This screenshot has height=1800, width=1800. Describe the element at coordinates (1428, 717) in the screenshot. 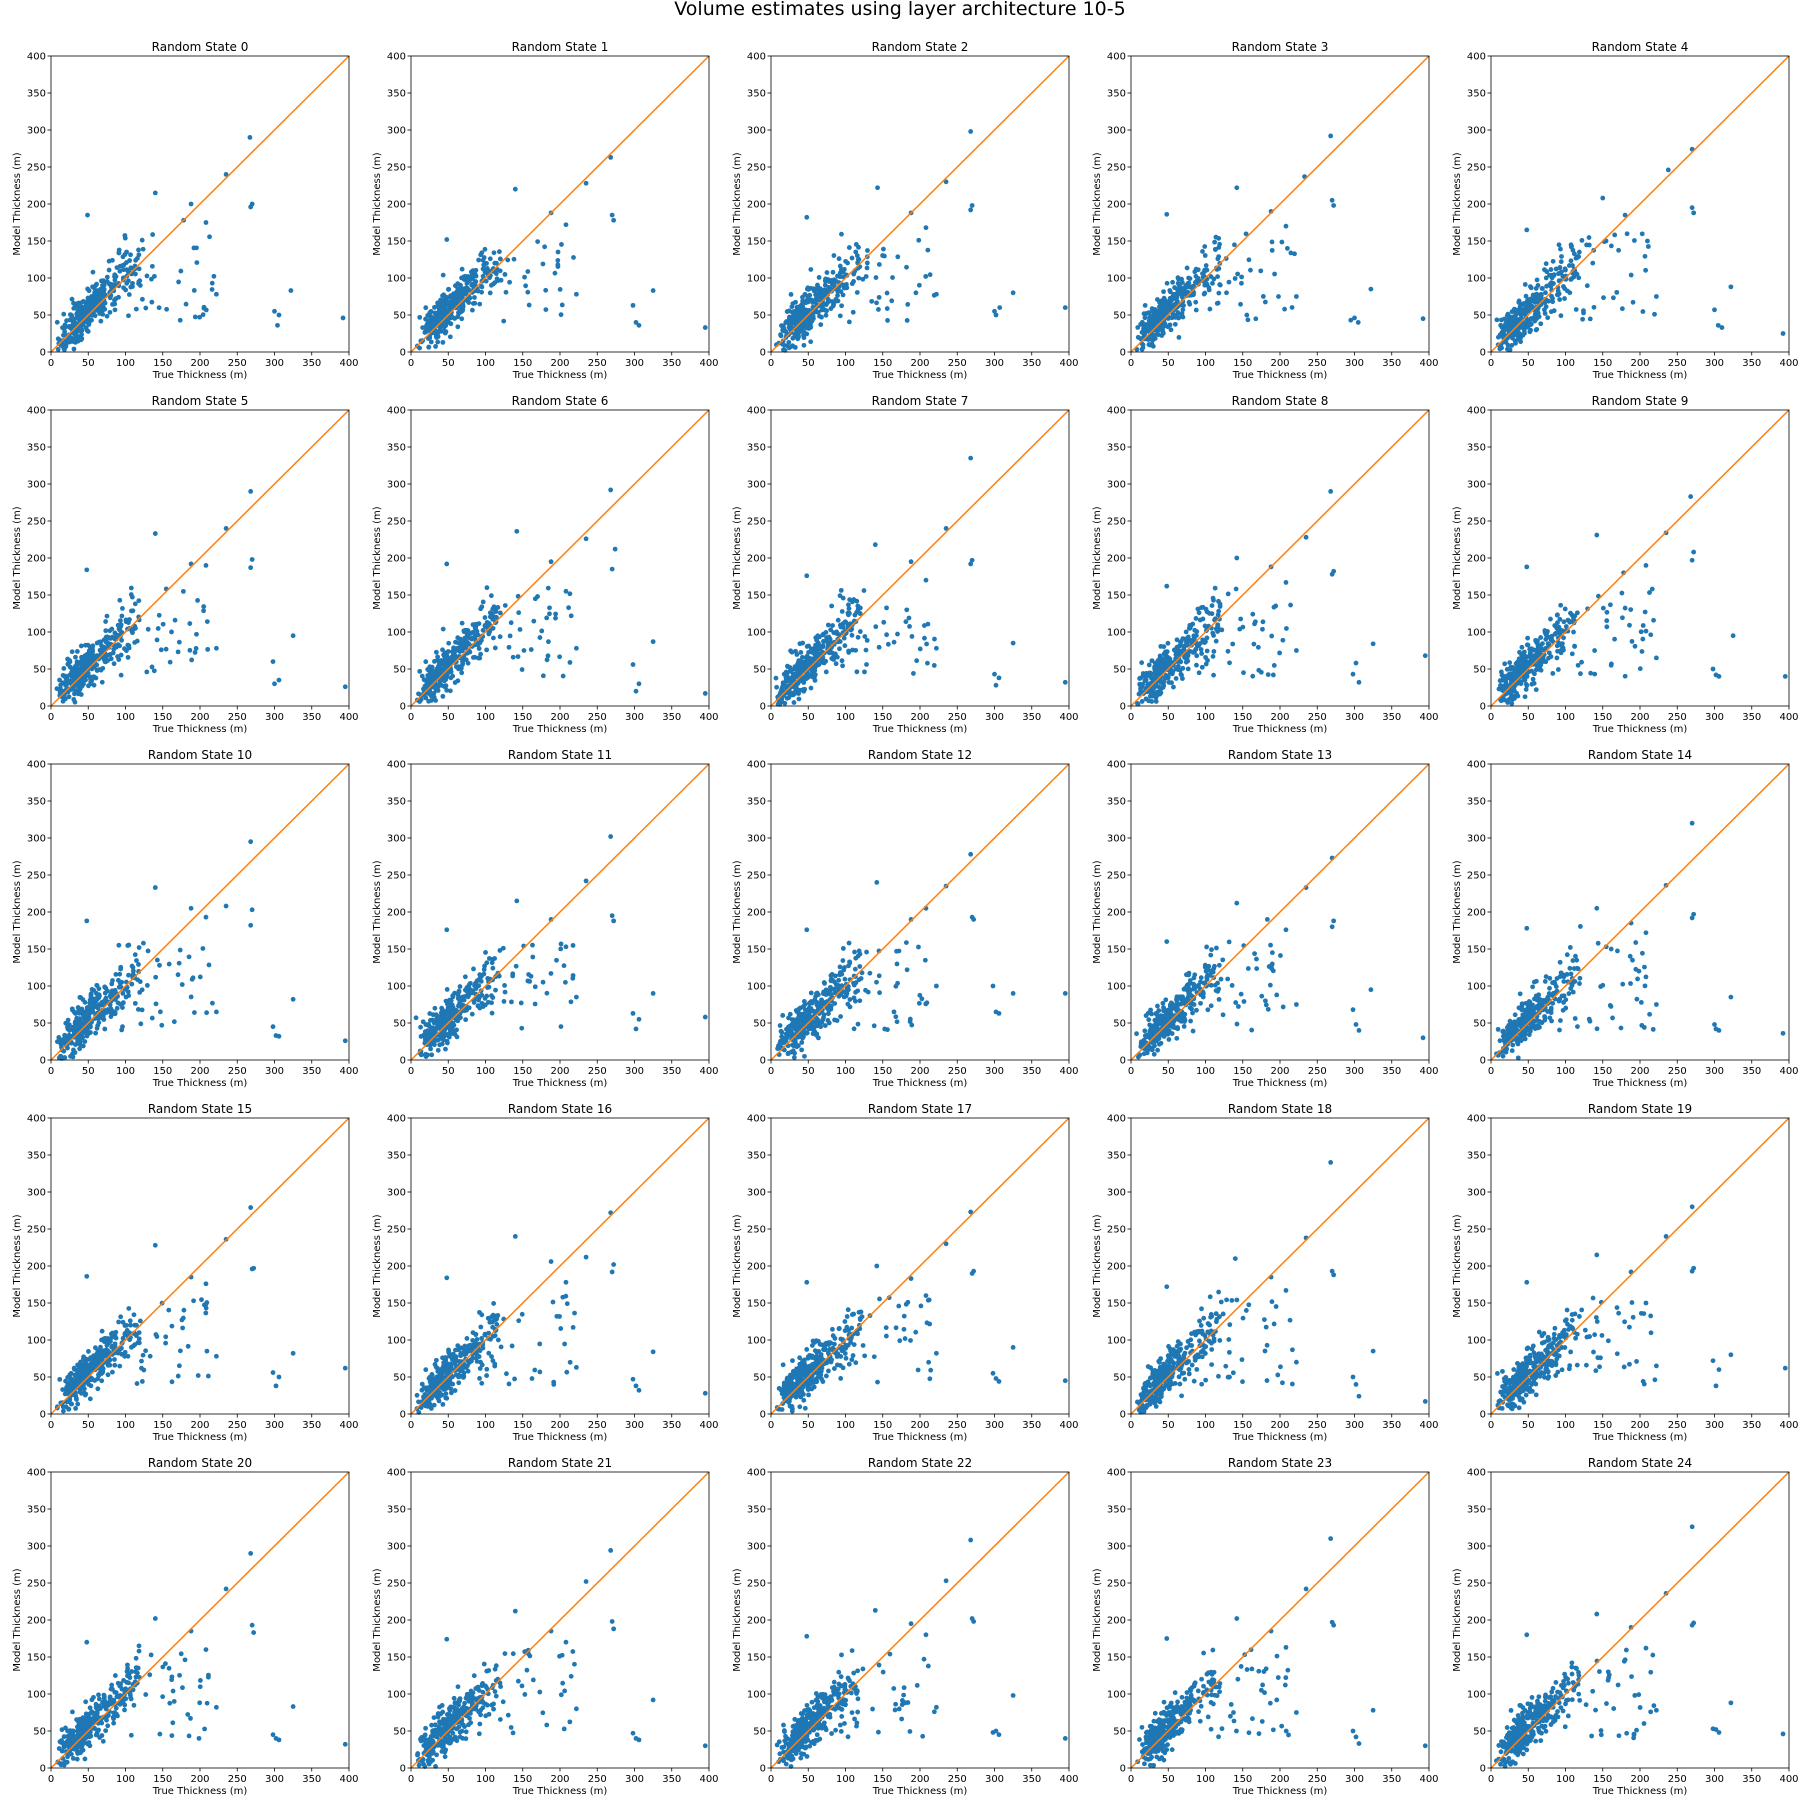

I see `x-tick-label: 400` at that location.